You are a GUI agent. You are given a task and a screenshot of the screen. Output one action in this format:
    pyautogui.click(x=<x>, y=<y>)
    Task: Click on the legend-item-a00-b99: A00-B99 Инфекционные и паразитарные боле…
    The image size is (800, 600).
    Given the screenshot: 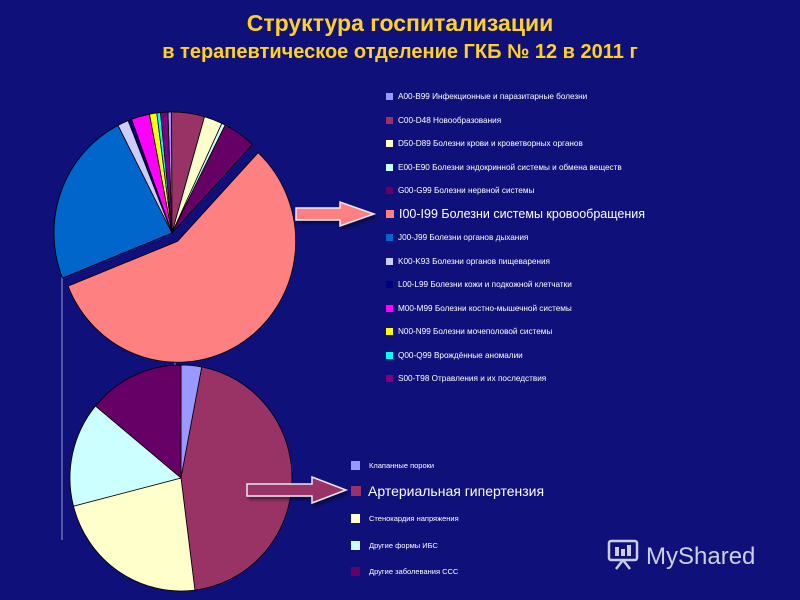 What is the action you would take?
    pyautogui.click(x=486, y=96)
    